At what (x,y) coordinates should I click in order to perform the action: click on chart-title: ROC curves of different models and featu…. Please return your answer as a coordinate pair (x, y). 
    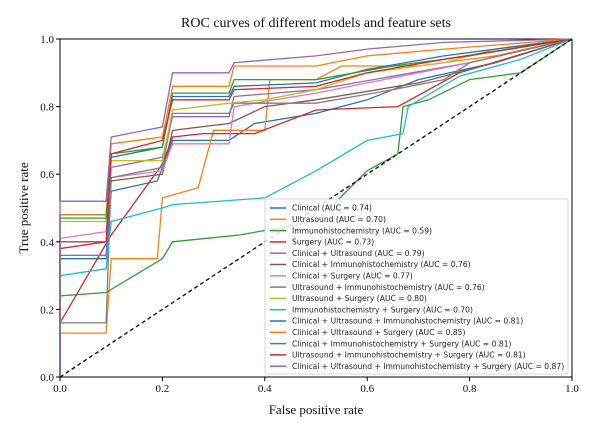
    Looking at the image, I should click on (316, 23).